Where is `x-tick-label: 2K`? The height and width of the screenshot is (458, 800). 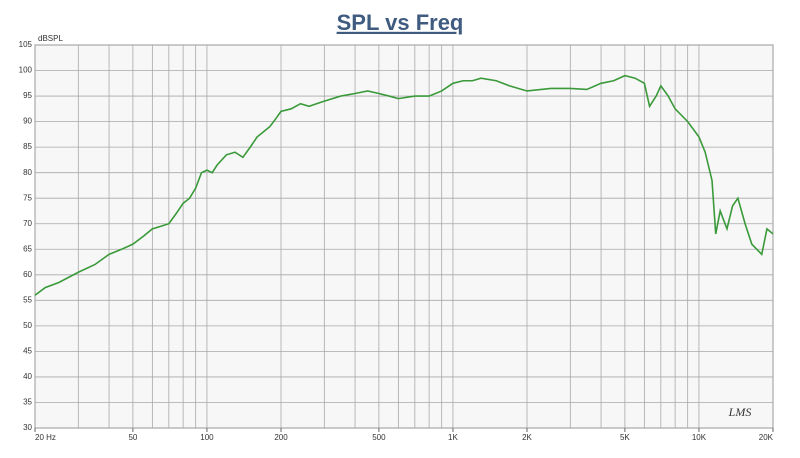 x-tick-label: 2K is located at coordinates (527, 437).